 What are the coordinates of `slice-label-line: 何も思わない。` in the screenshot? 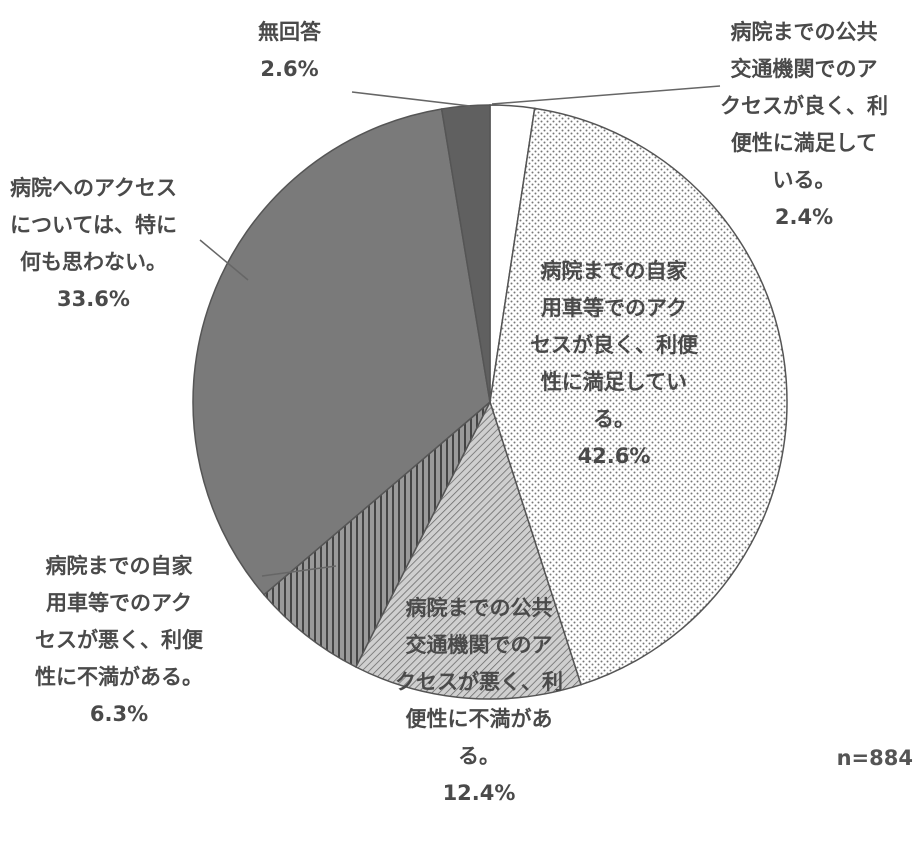 It's located at (93, 262).